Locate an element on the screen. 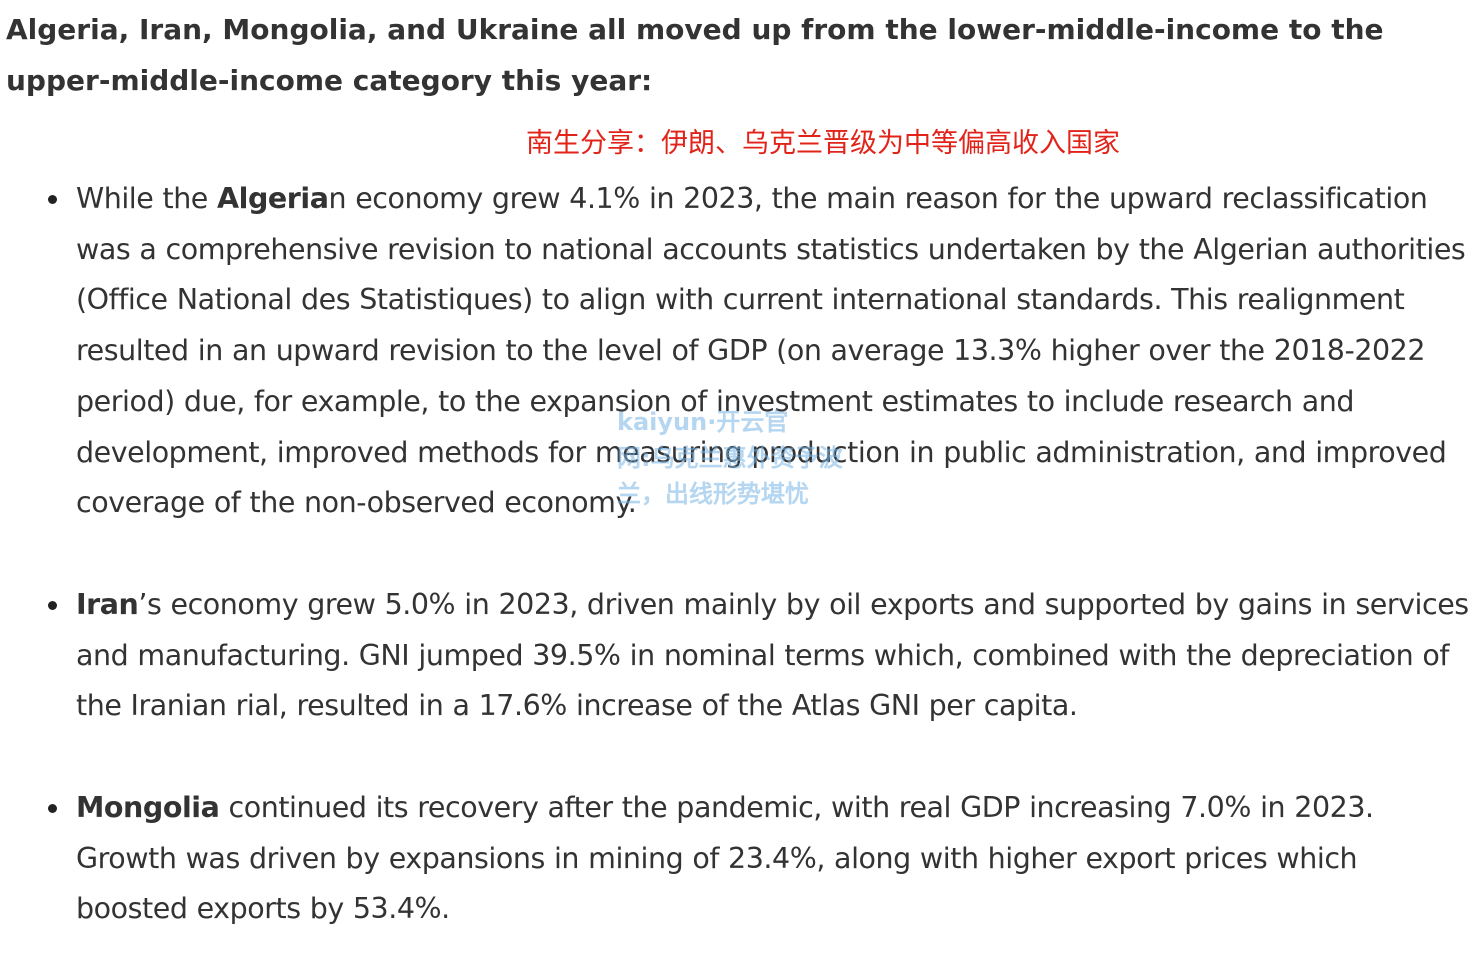 This screenshot has height=965, width=1482. iran-name: Iran is located at coordinates (107, 604).